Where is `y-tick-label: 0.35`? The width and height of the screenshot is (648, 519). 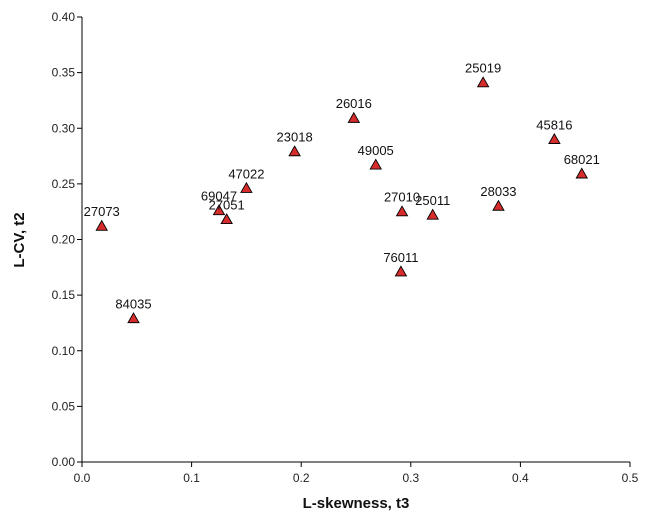
y-tick-label: 0.35 is located at coordinates (64, 73).